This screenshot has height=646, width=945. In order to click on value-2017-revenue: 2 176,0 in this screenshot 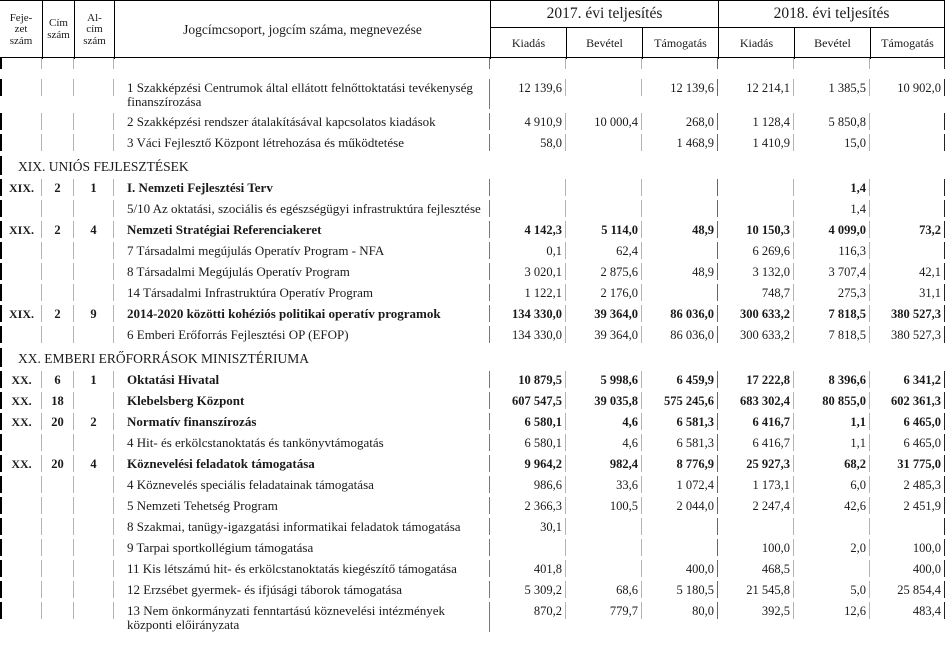, I will do `click(604, 292)`.